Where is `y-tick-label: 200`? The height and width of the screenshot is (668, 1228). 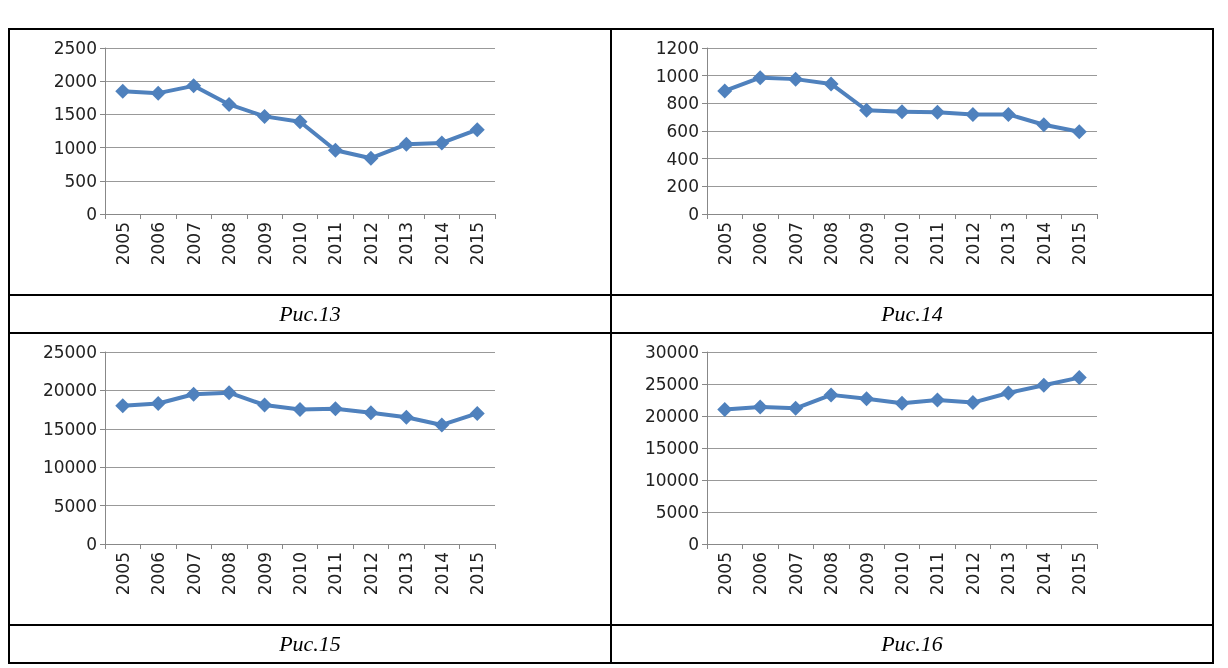 y-tick-label: 200 is located at coordinates (682, 186).